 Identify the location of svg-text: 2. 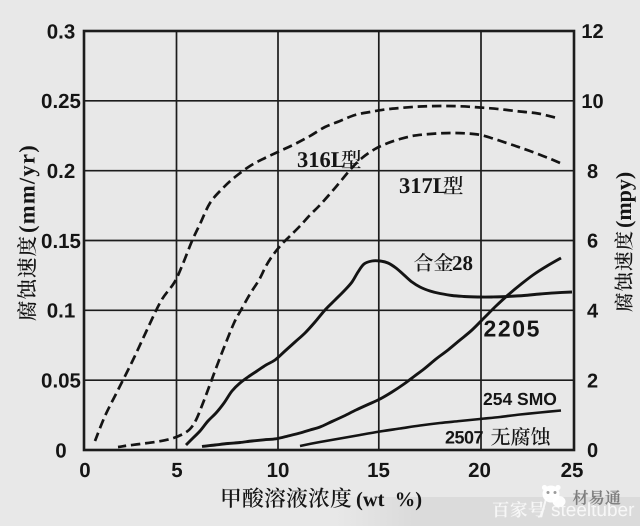
(592, 381).